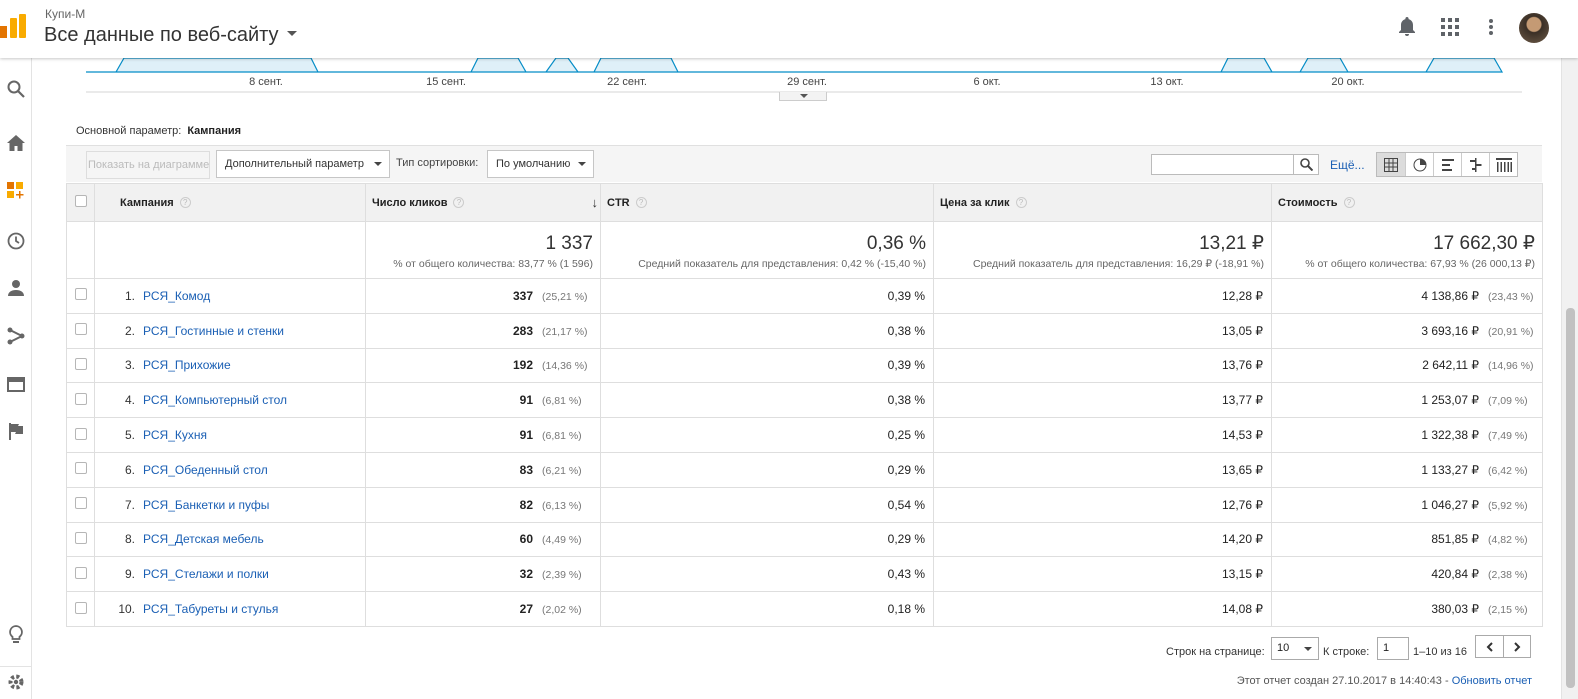 The image size is (1578, 699). I want to click on cost-cell: 380,03 ₽ (2,15 %), so click(1407, 609).